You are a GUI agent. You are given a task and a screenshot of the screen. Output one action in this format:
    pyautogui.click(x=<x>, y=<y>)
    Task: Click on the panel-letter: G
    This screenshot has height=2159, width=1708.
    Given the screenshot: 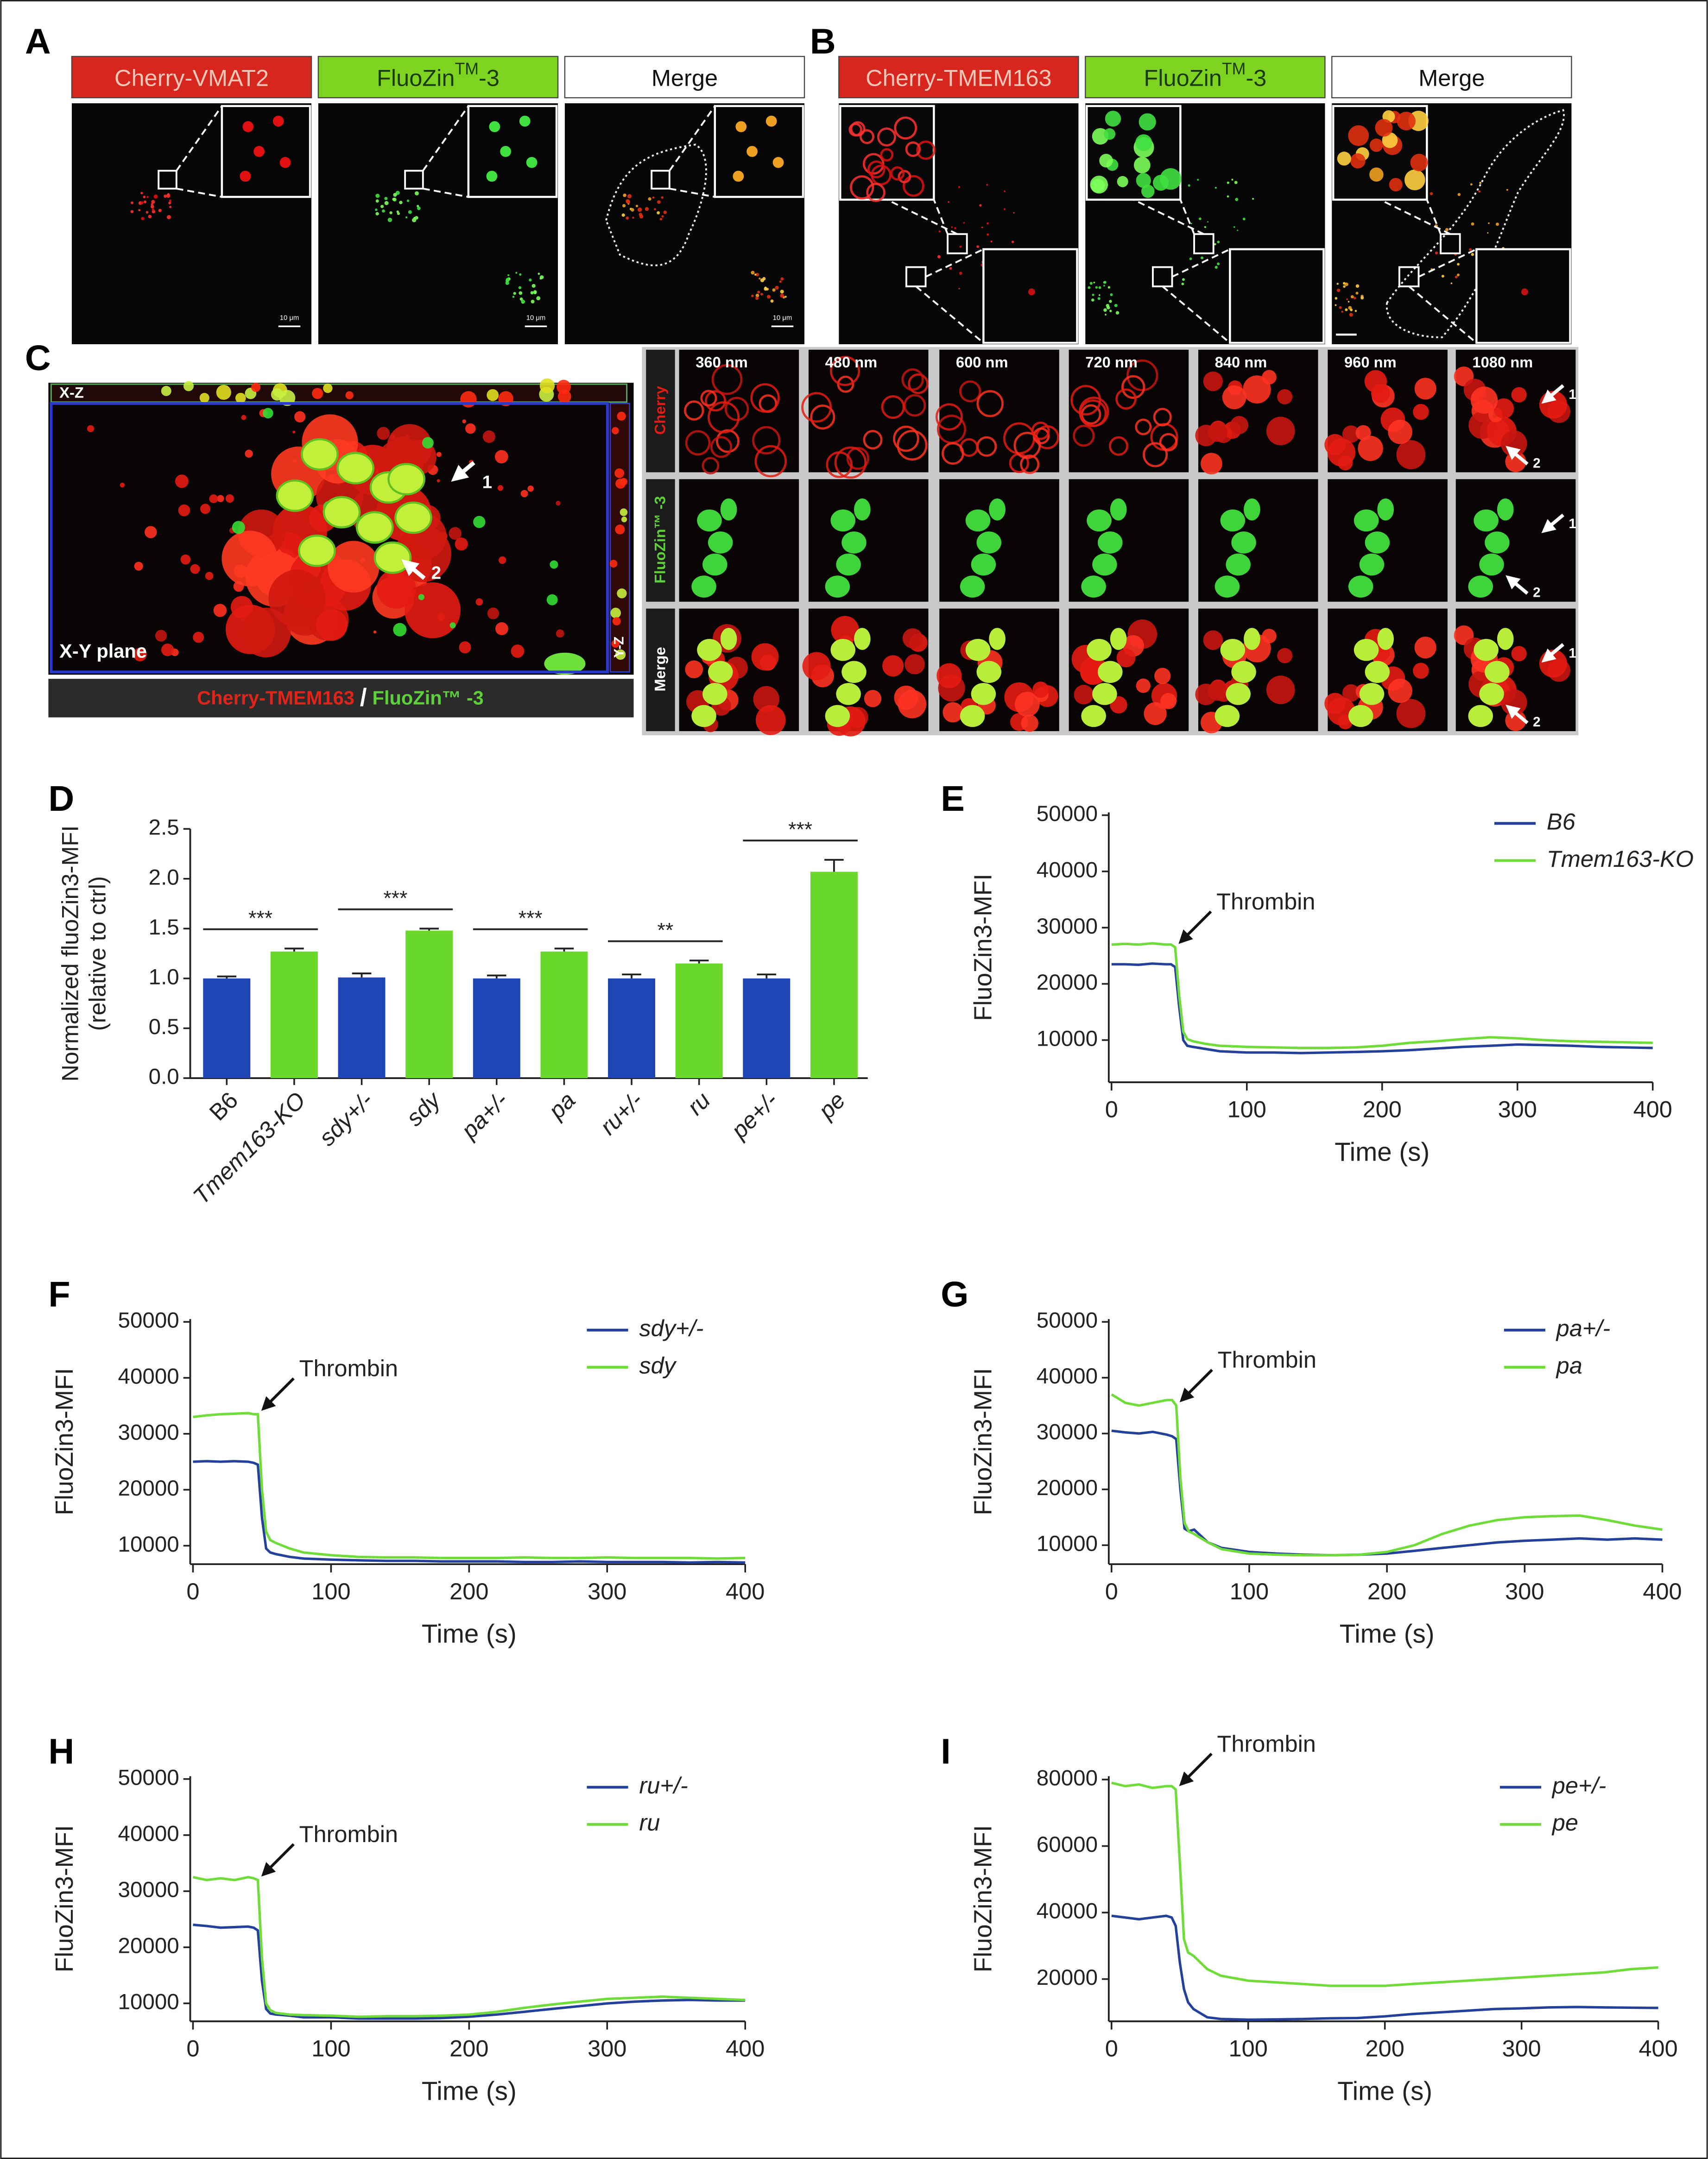 What is the action you would take?
    pyautogui.click(x=954, y=1295)
    